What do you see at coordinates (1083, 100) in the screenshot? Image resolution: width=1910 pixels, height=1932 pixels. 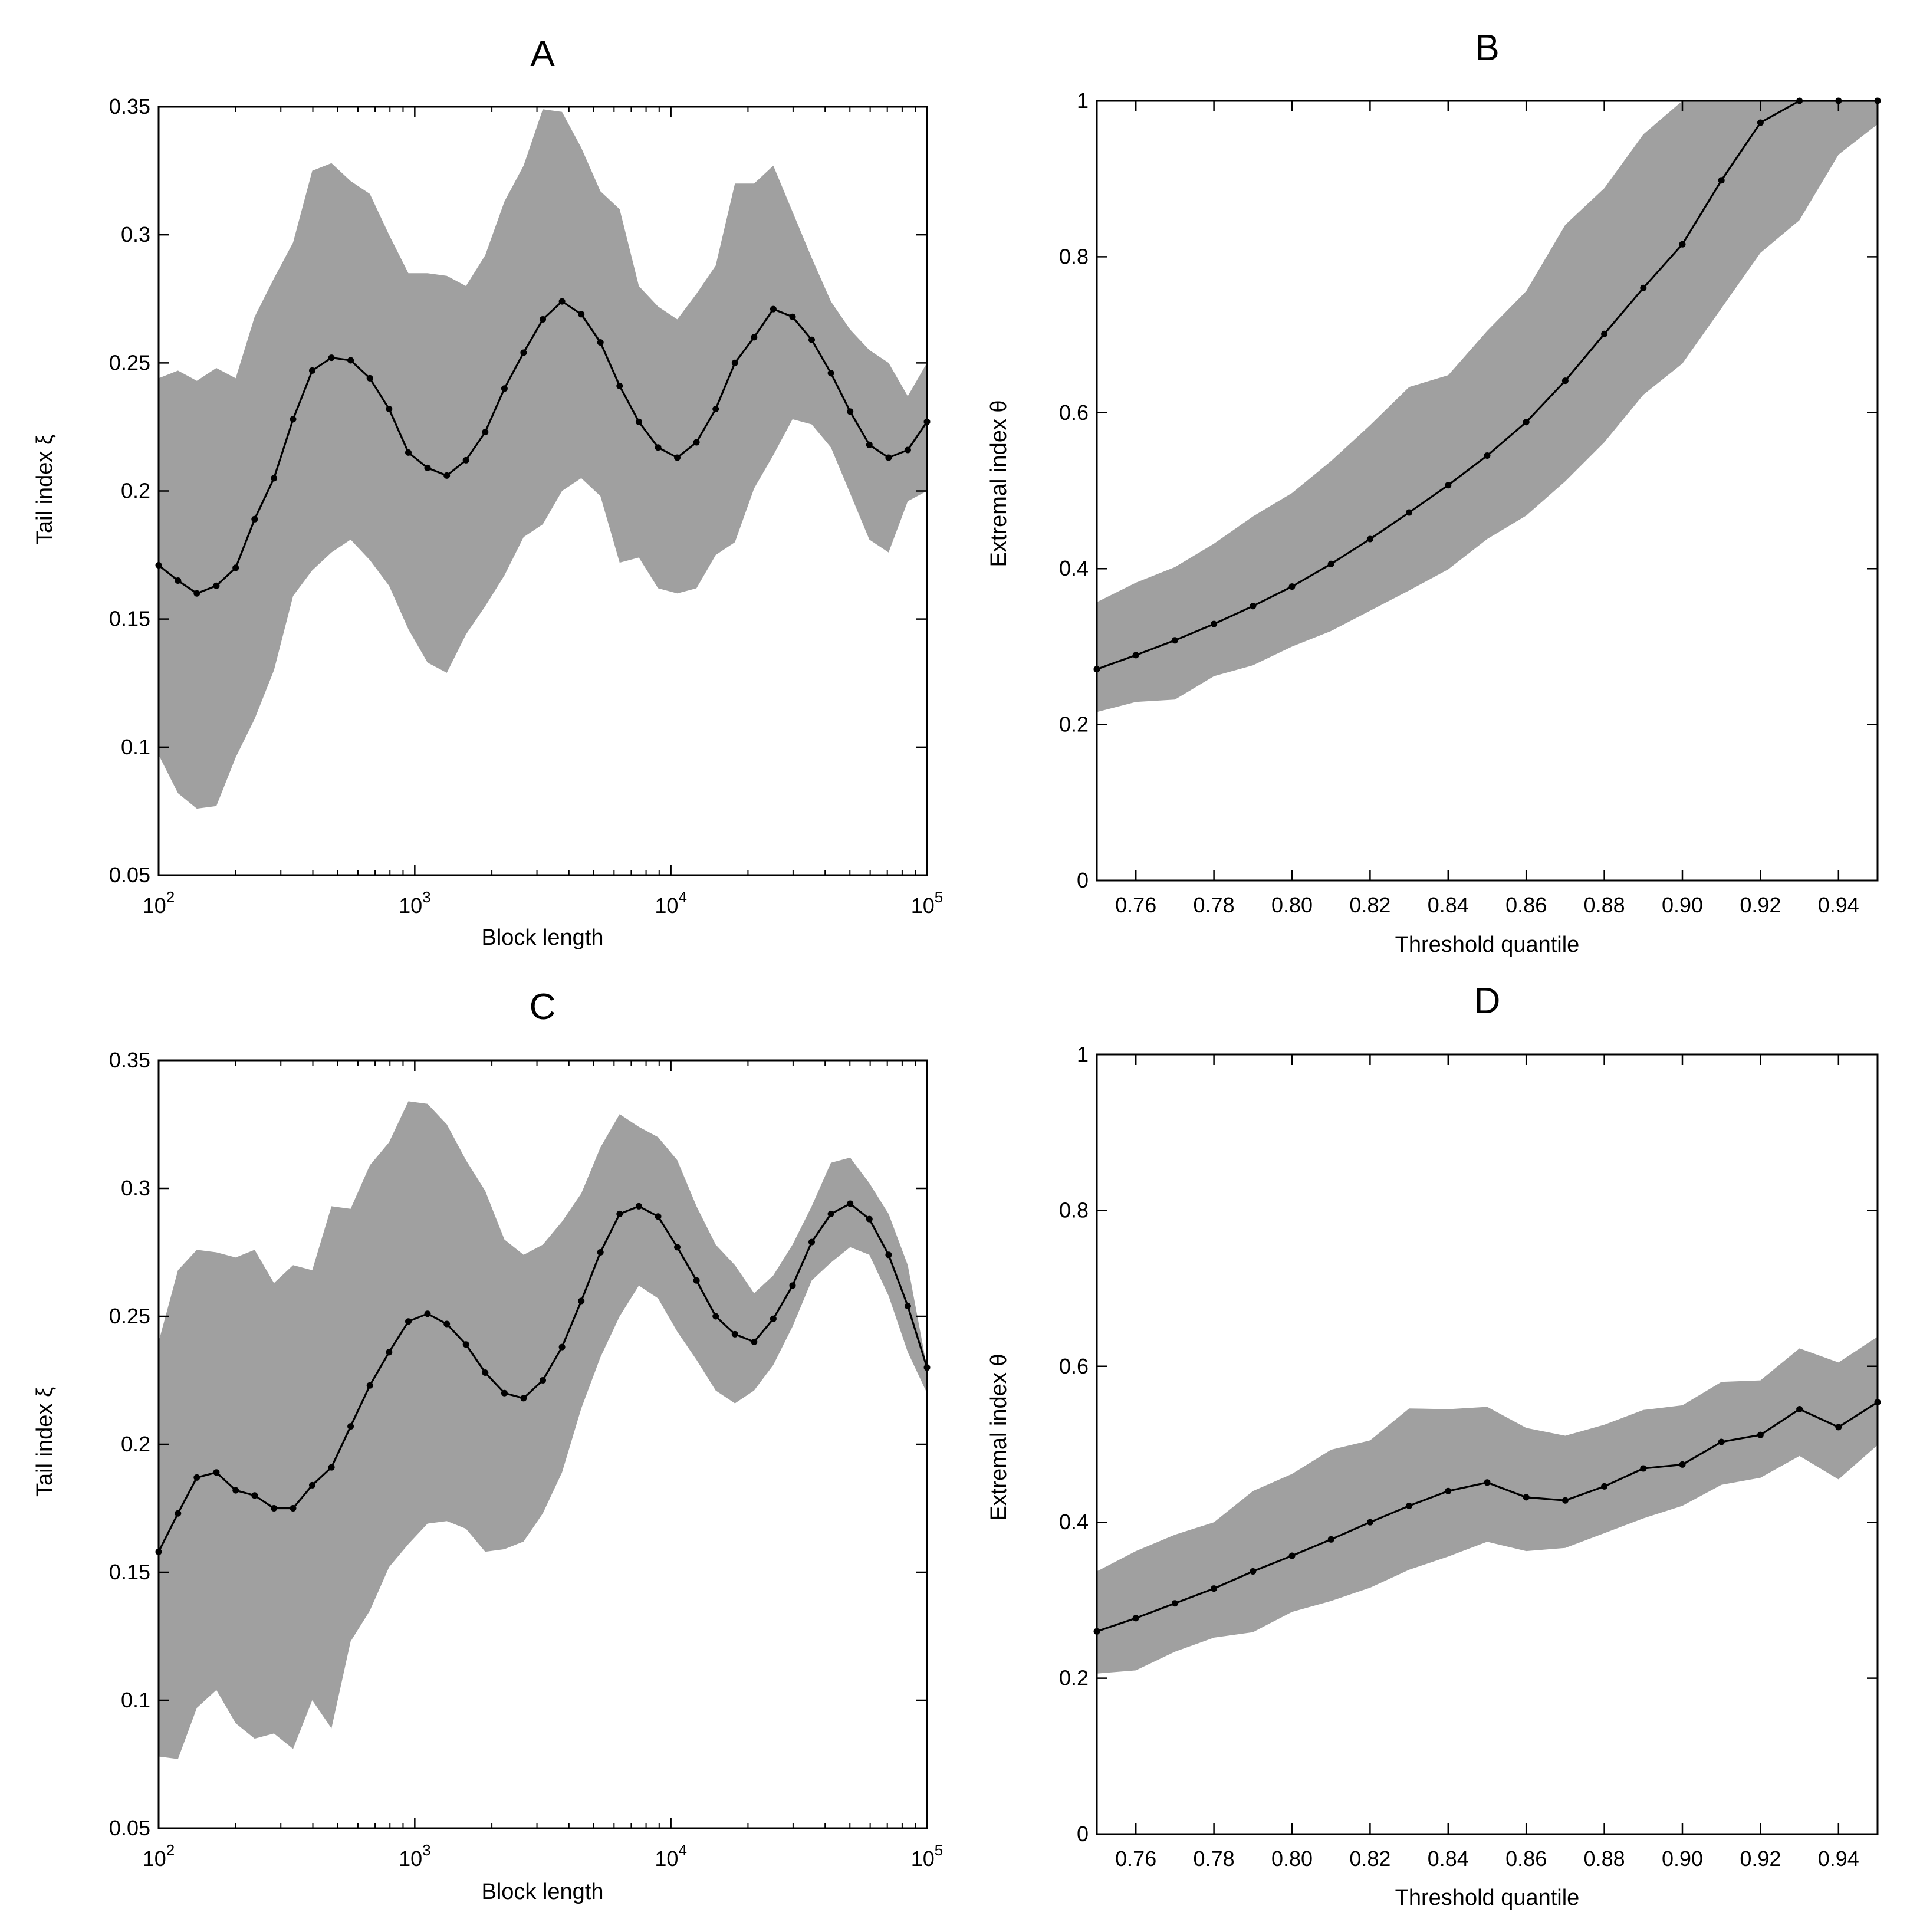 I see `y-tick-label: 1` at bounding box center [1083, 100].